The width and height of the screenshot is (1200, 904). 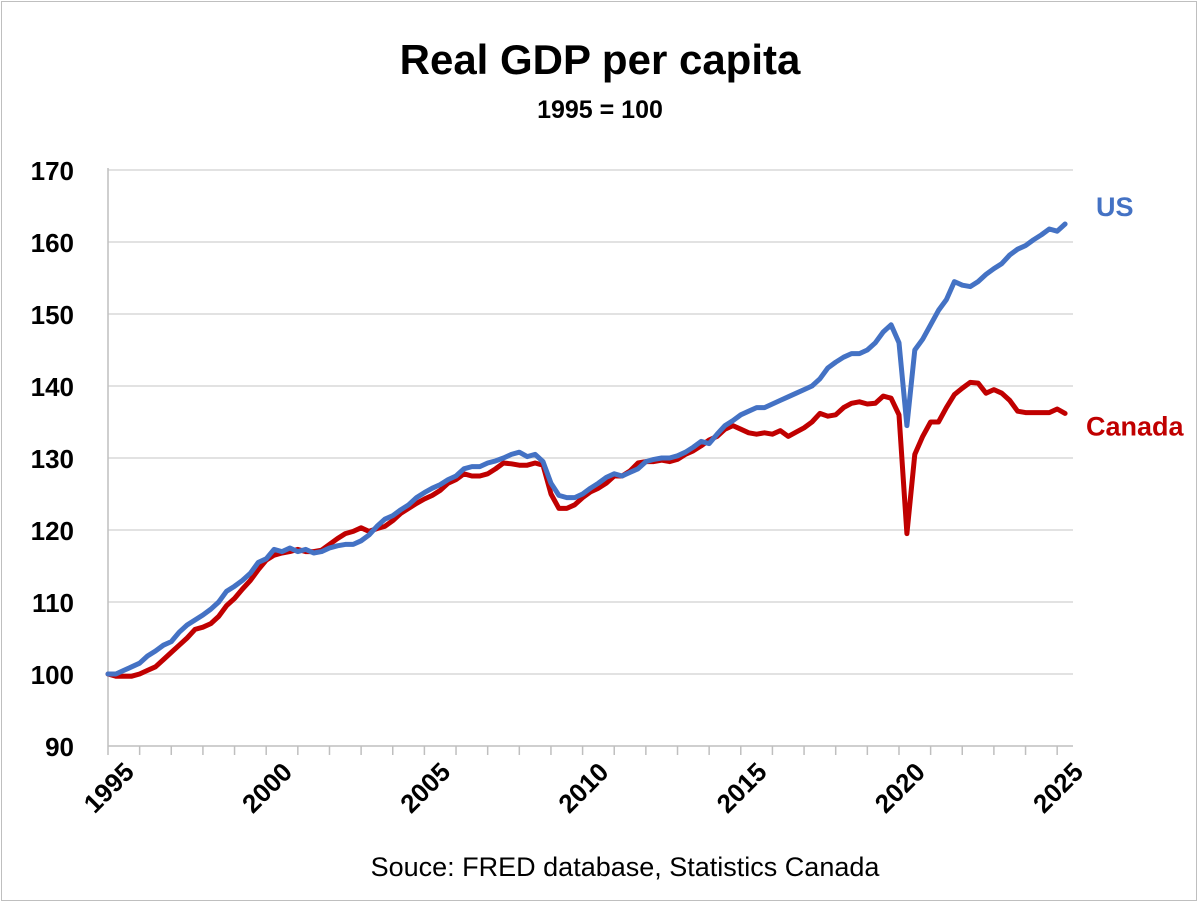 What do you see at coordinates (900, 788) in the screenshot?
I see `x-tick-label: 2020` at bounding box center [900, 788].